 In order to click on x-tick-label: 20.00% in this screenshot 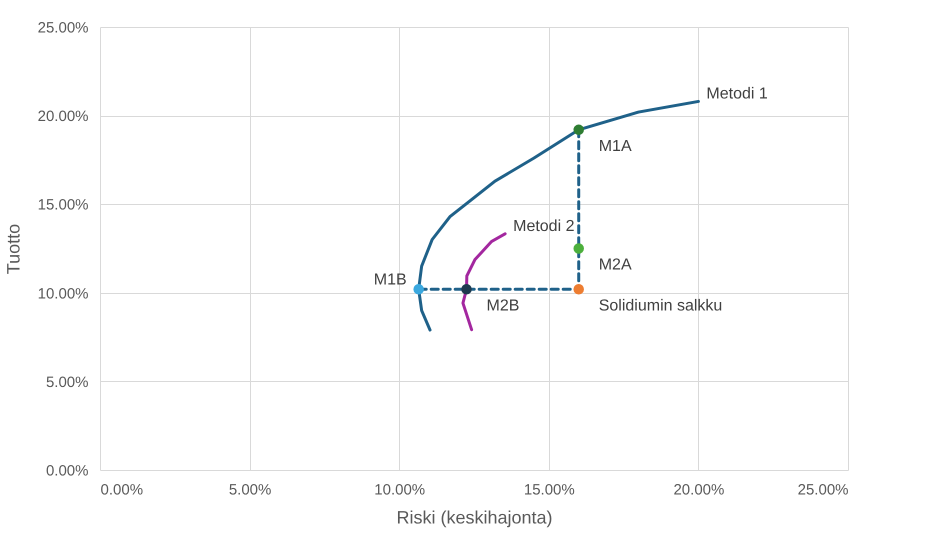, I will do `click(698, 490)`.